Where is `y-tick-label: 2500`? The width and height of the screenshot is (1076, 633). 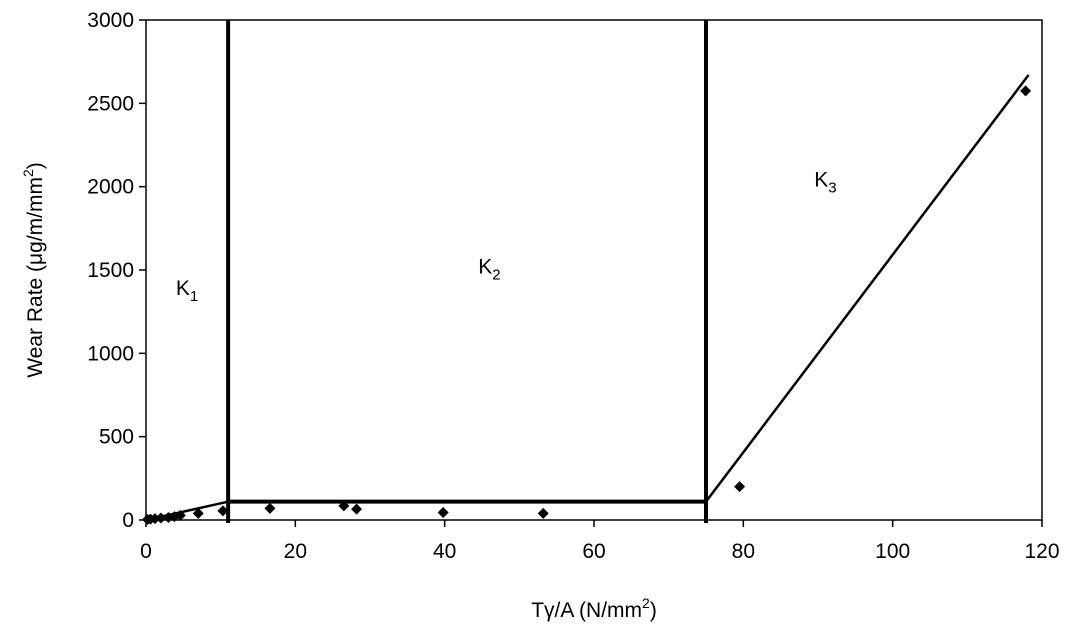
y-tick-label: 2500 is located at coordinates (110, 103).